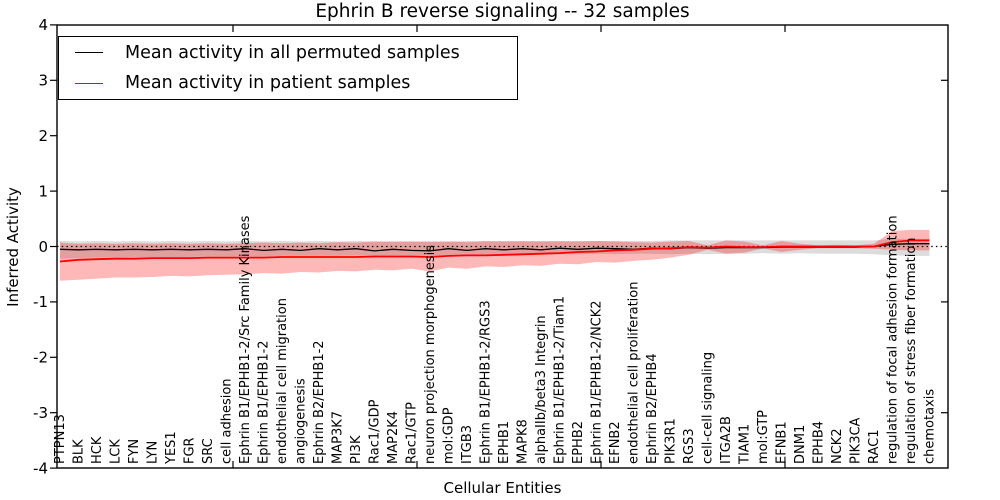 Image resolution: width=1000 pixels, height=500 pixels. What do you see at coordinates (393, 437) in the screenshot?
I see `entity-label: MAP2K4` at bounding box center [393, 437].